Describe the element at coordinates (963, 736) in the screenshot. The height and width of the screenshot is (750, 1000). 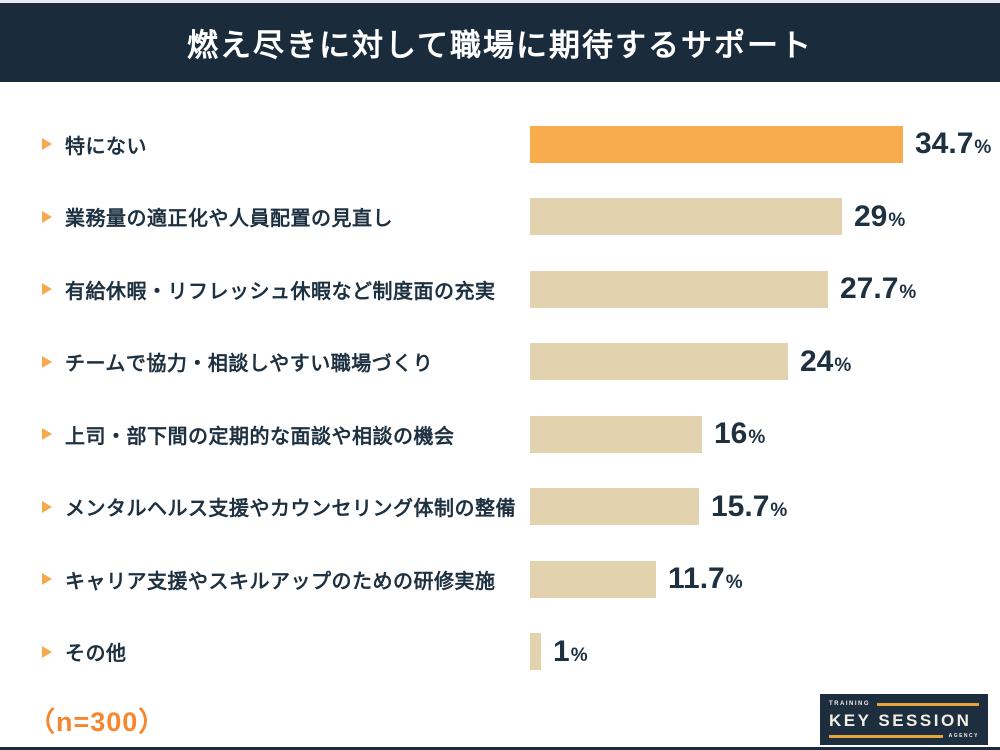
I see `logo-agency-label: AGENCY` at that location.